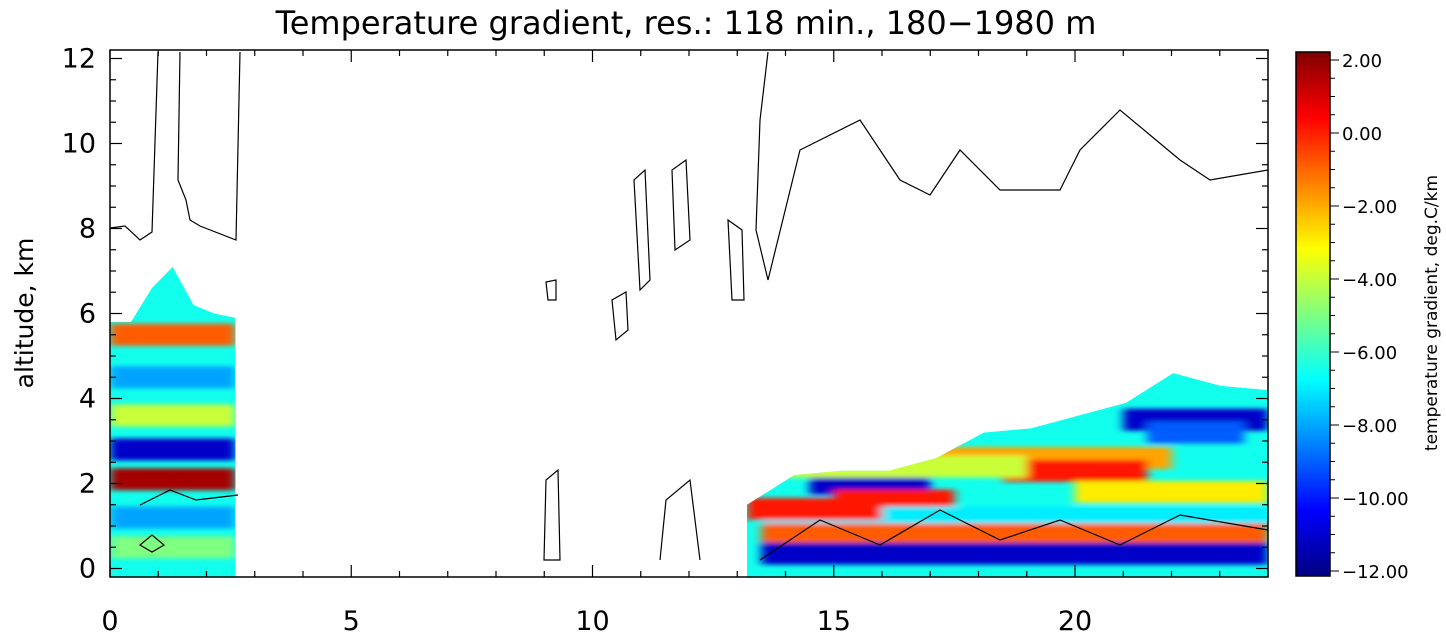 The image size is (1446, 637). What do you see at coordinates (1369, 280) in the screenshot?
I see `colorbar-tick-label: −4.00` at bounding box center [1369, 280].